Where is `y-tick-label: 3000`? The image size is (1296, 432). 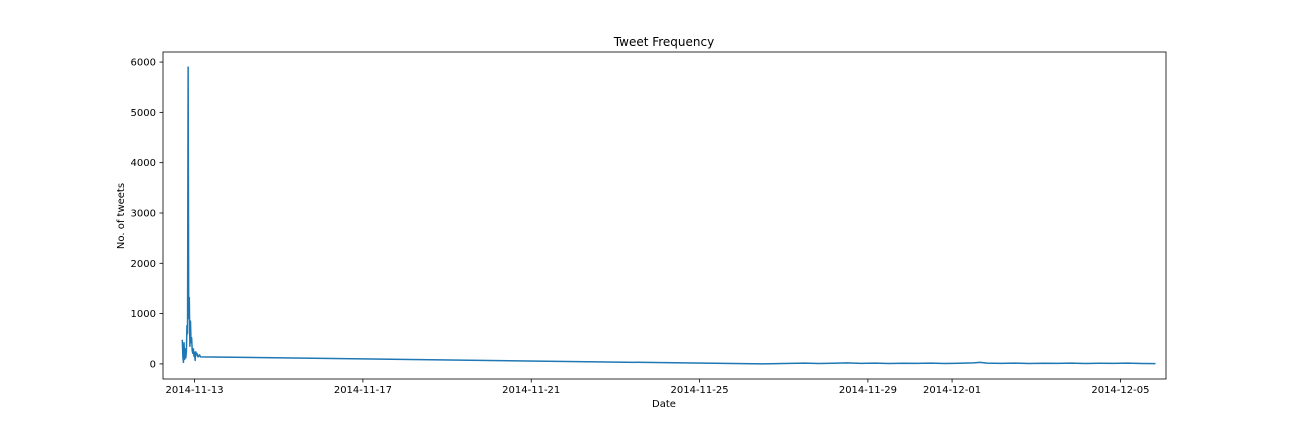
y-tick-label: 3000 is located at coordinates (143, 213).